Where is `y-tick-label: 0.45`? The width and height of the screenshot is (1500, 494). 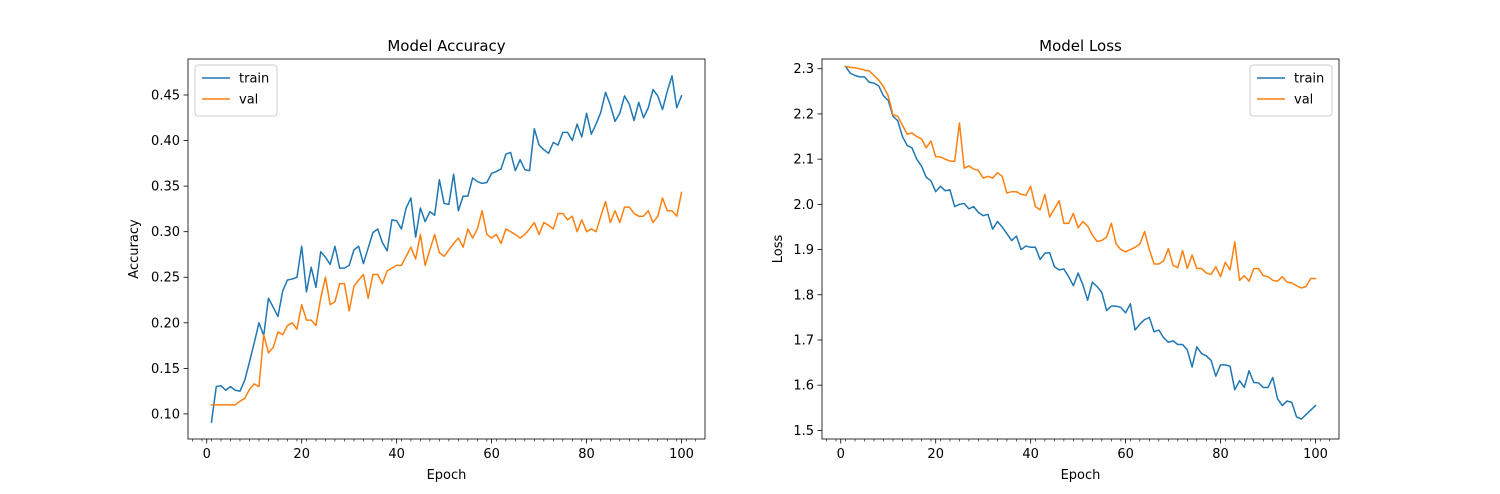 y-tick-label: 0.45 is located at coordinates (165, 95).